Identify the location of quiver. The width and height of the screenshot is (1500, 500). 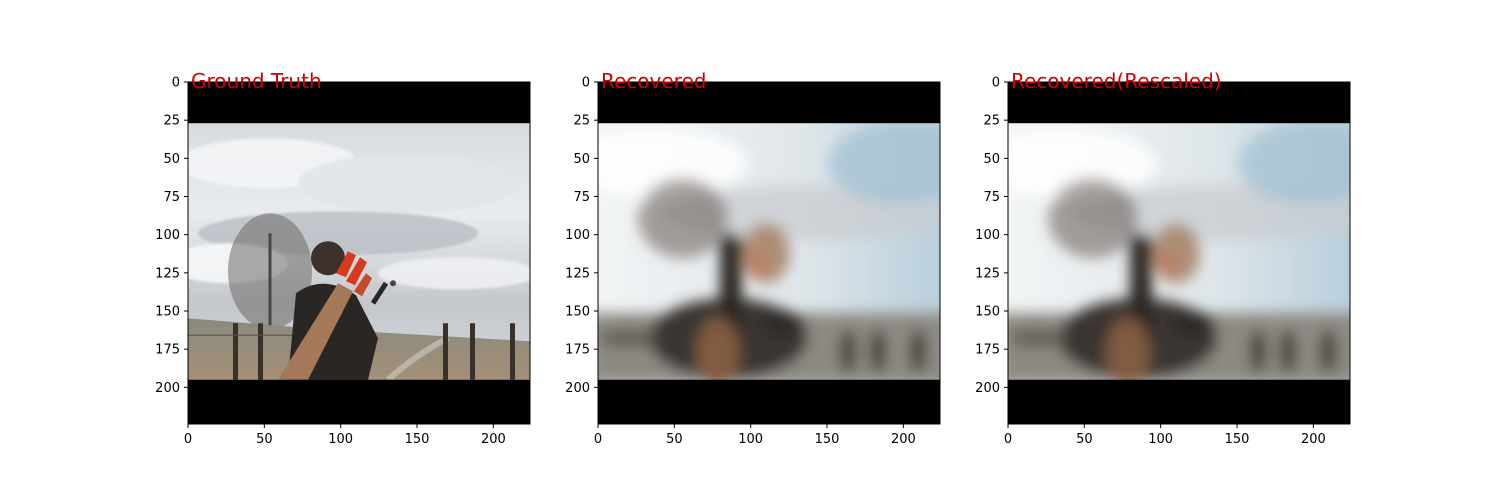
(315, 331).